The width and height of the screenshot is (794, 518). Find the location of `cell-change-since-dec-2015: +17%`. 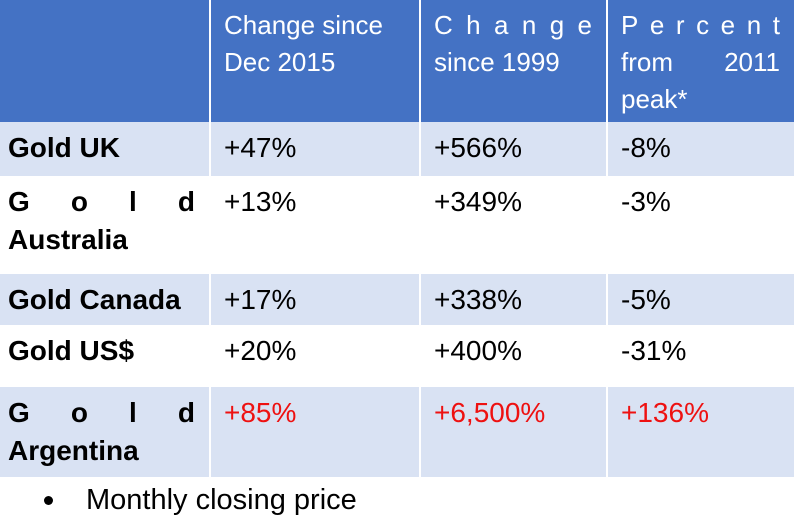

cell-change-since-dec-2015: +17% is located at coordinates (315, 299).